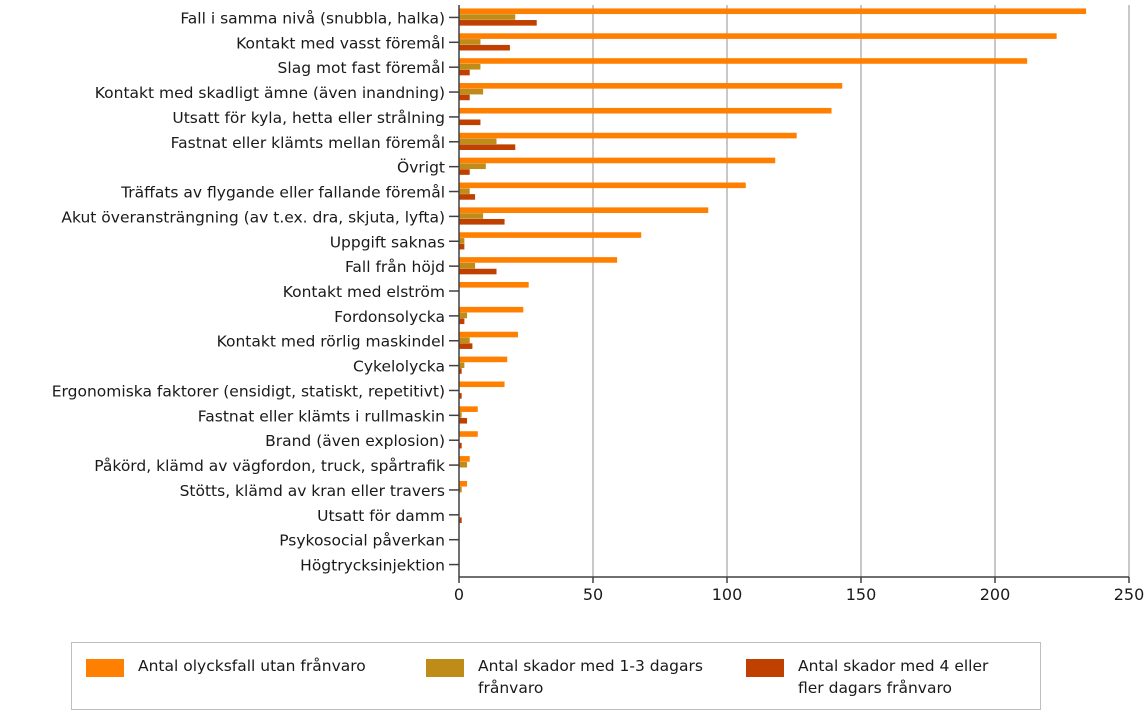 The height and width of the screenshot is (712, 1148). I want to click on x-tick-label: 100, so click(727, 594).